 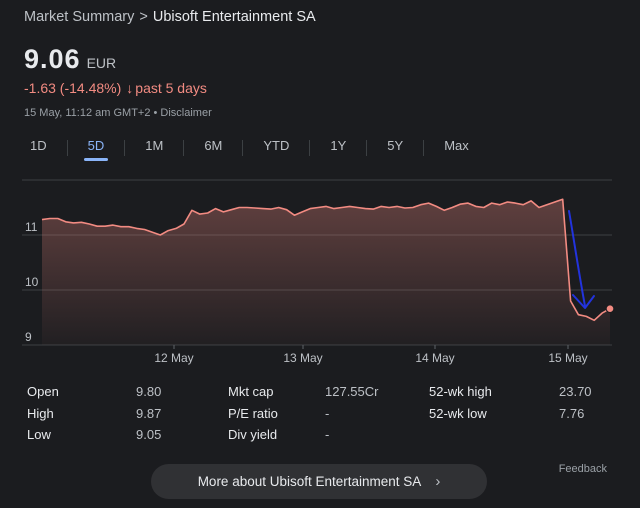 What do you see at coordinates (514, 395) in the screenshot?
I see `stat-52wk-high: 52-wk high 23.70` at bounding box center [514, 395].